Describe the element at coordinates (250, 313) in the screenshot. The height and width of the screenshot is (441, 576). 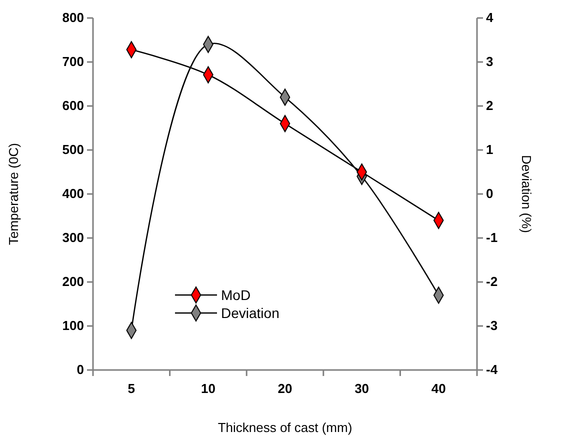
I see `legend-label: Deviation` at that location.